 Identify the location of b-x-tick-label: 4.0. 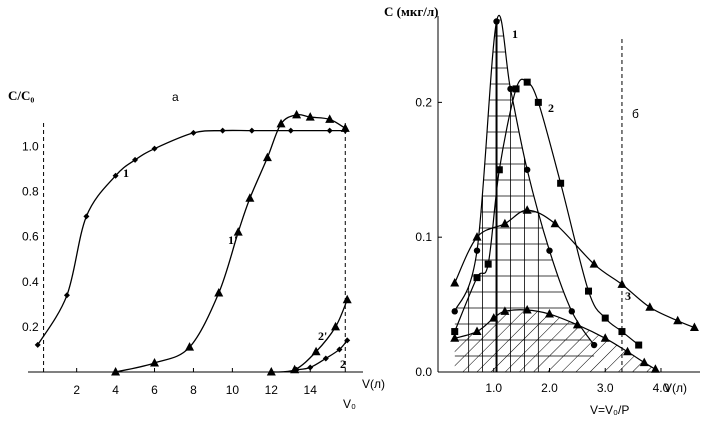
(661, 388).